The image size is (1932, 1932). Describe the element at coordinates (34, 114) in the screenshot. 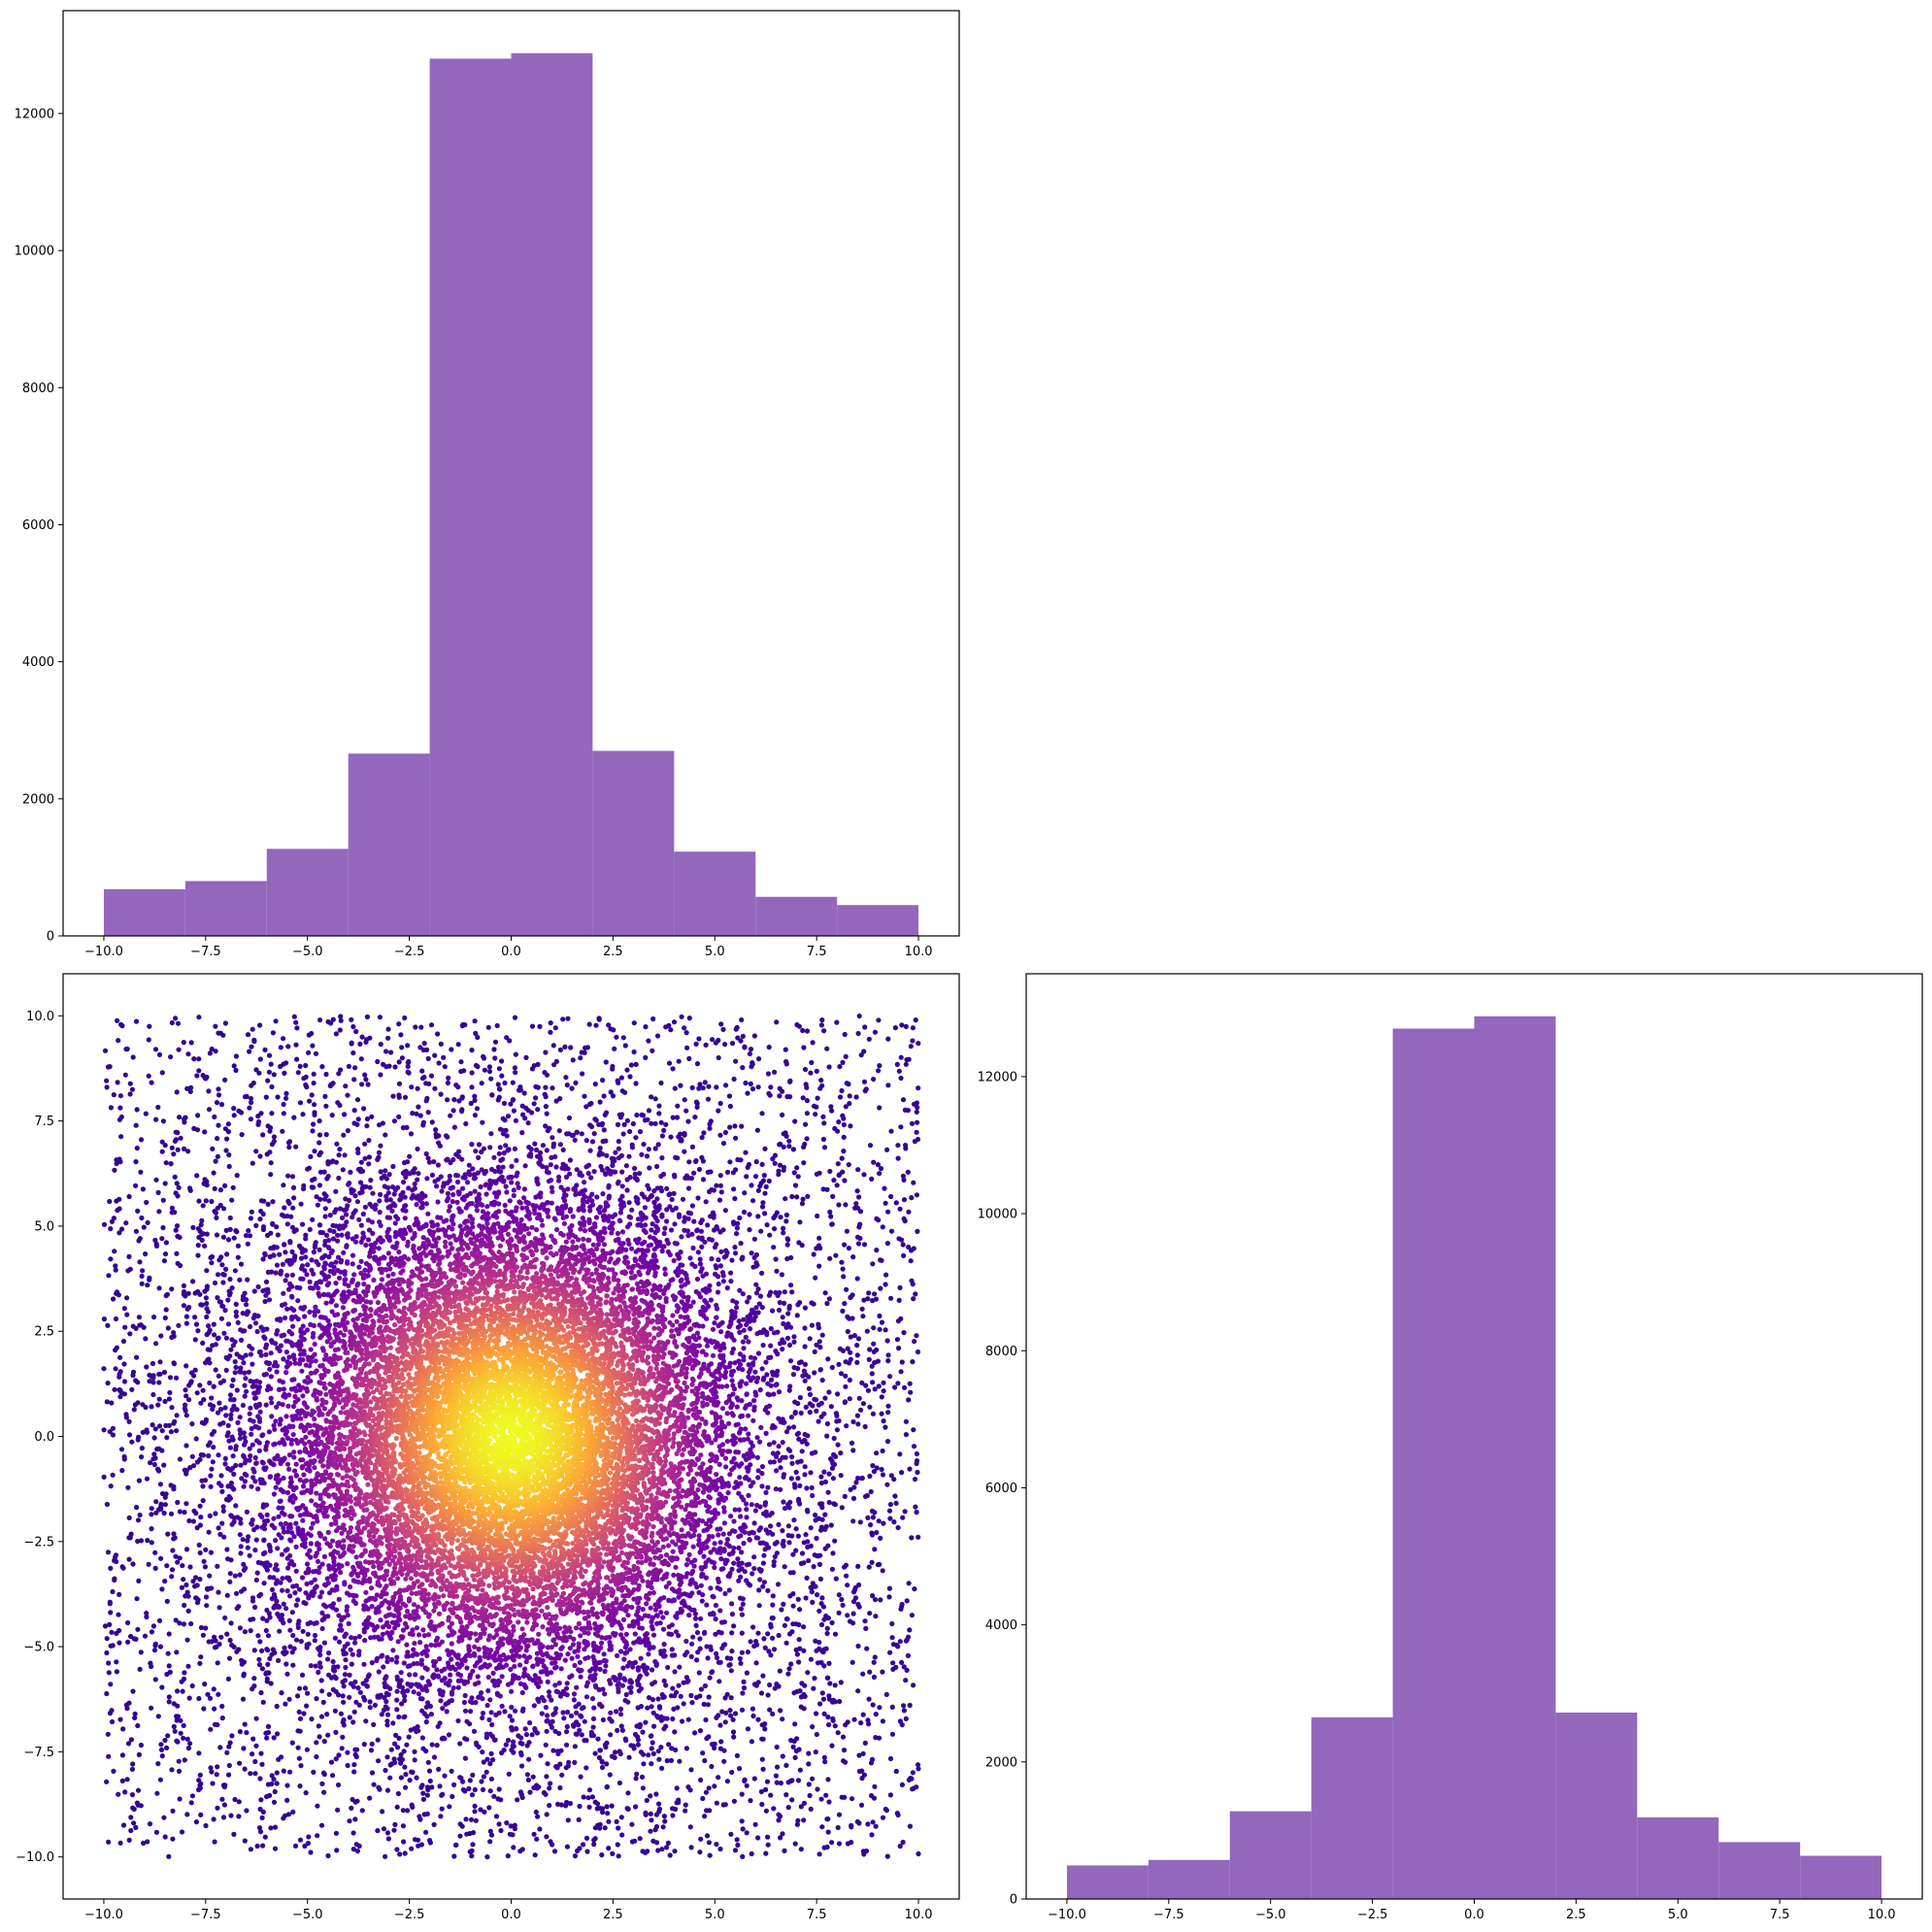

I see `y-tick-label: 12000` at that location.